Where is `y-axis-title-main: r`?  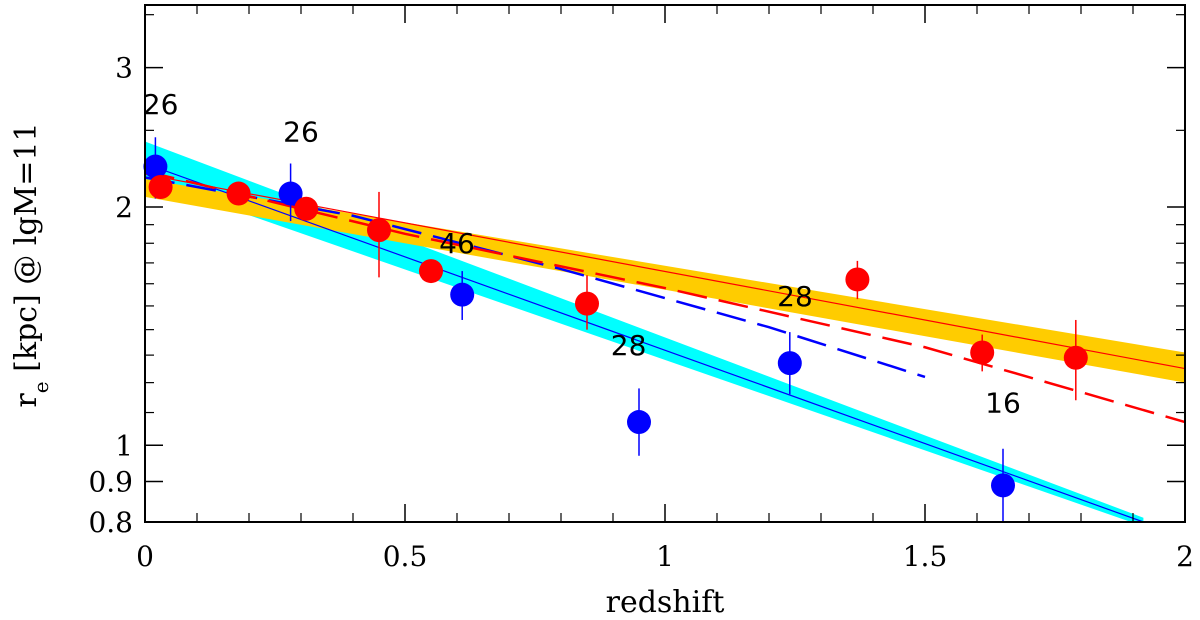 y-axis-title-main: r is located at coordinates (26, 400).